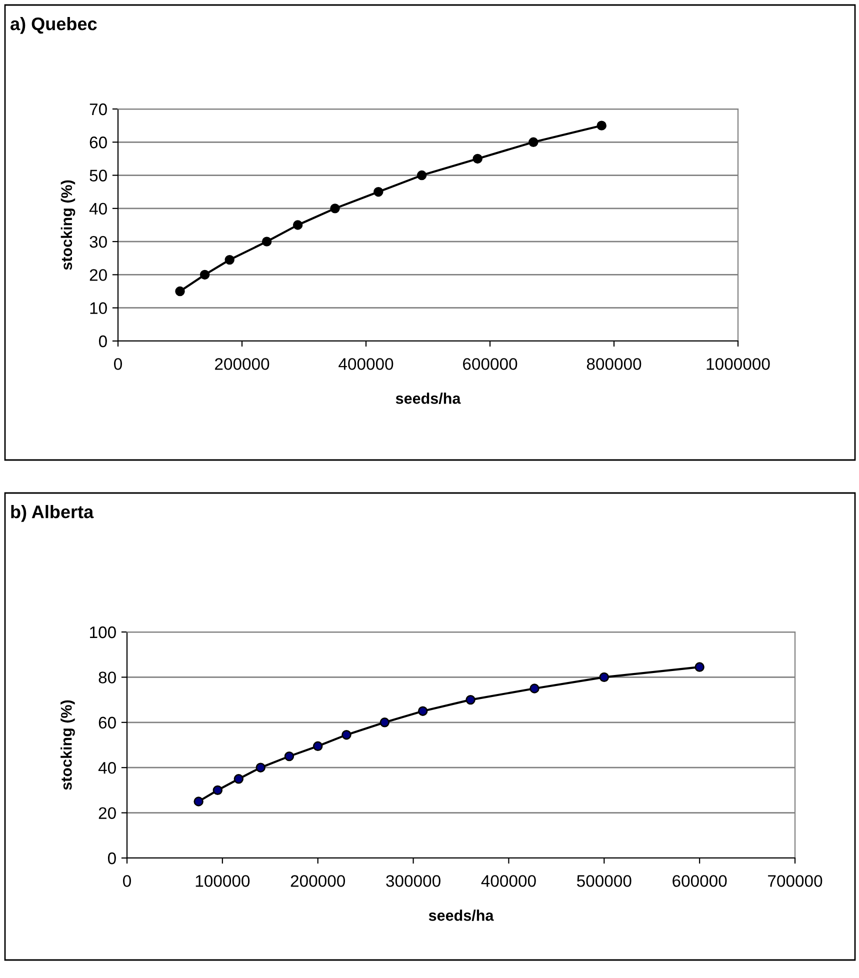  What do you see at coordinates (107, 678) in the screenshot?
I see `y-tick-label: 80` at bounding box center [107, 678].